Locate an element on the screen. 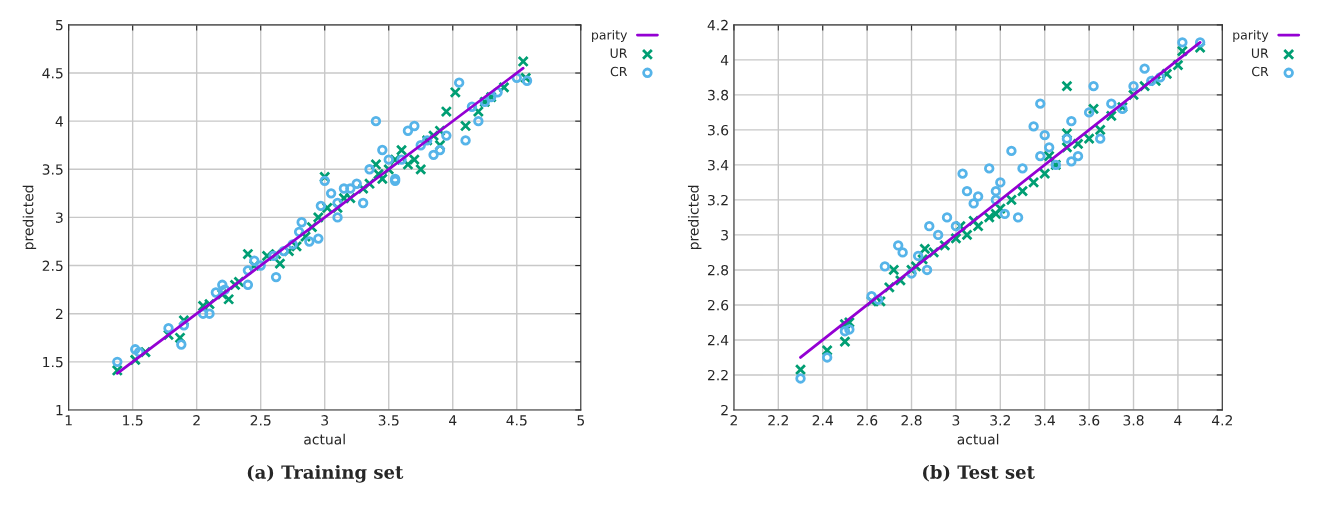  text: (b) Test set is located at coordinates (979, 473).